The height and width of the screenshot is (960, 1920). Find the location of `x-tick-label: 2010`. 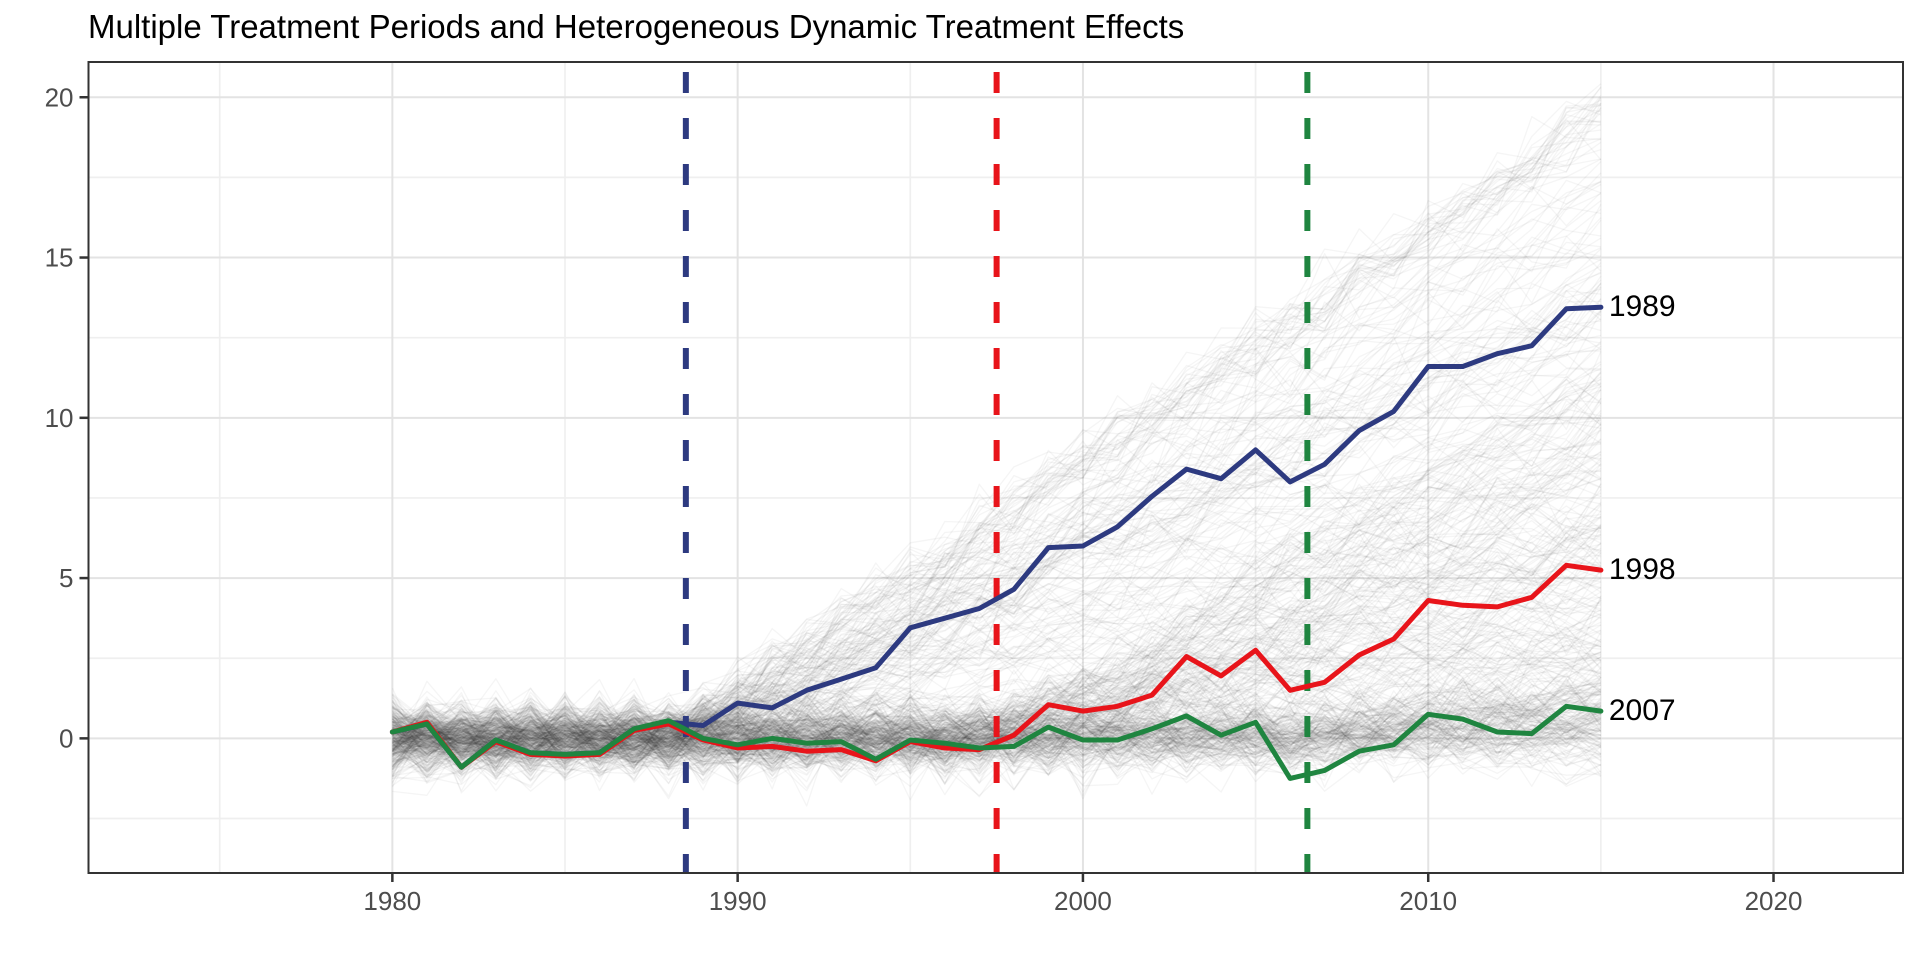

x-tick-label: 2010 is located at coordinates (1428, 901).